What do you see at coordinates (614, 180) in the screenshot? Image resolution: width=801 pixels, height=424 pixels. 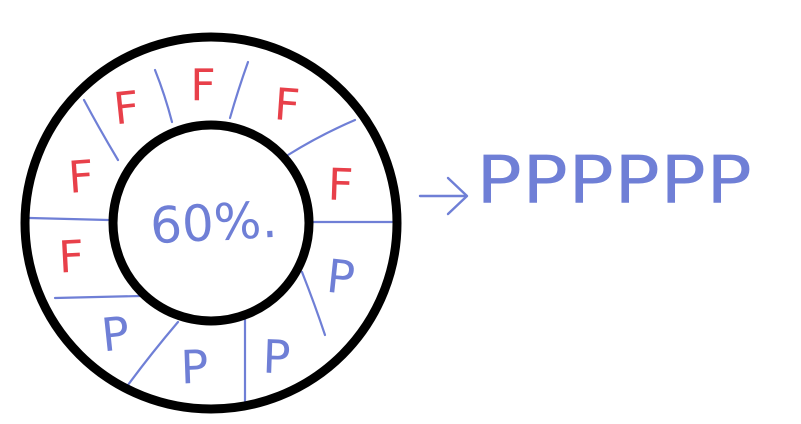 I see `result-label: PPPPPP` at bounding box center [614, 180].